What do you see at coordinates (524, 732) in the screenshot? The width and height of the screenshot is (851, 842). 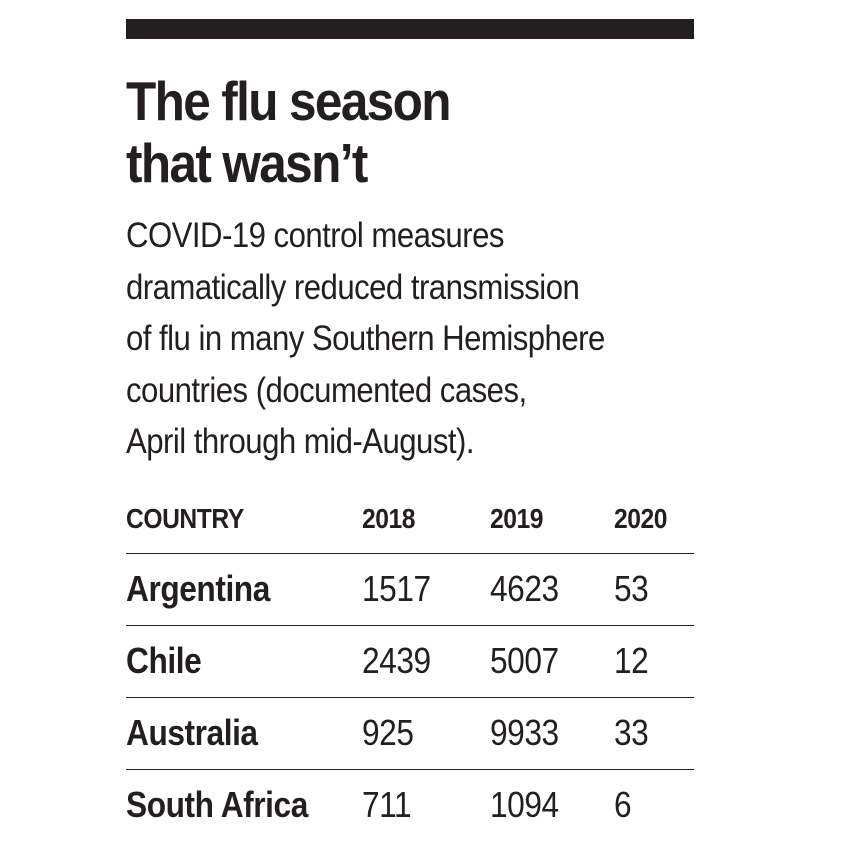 I see `value-cell-2019: 9933` at bounding box center [524, 732].